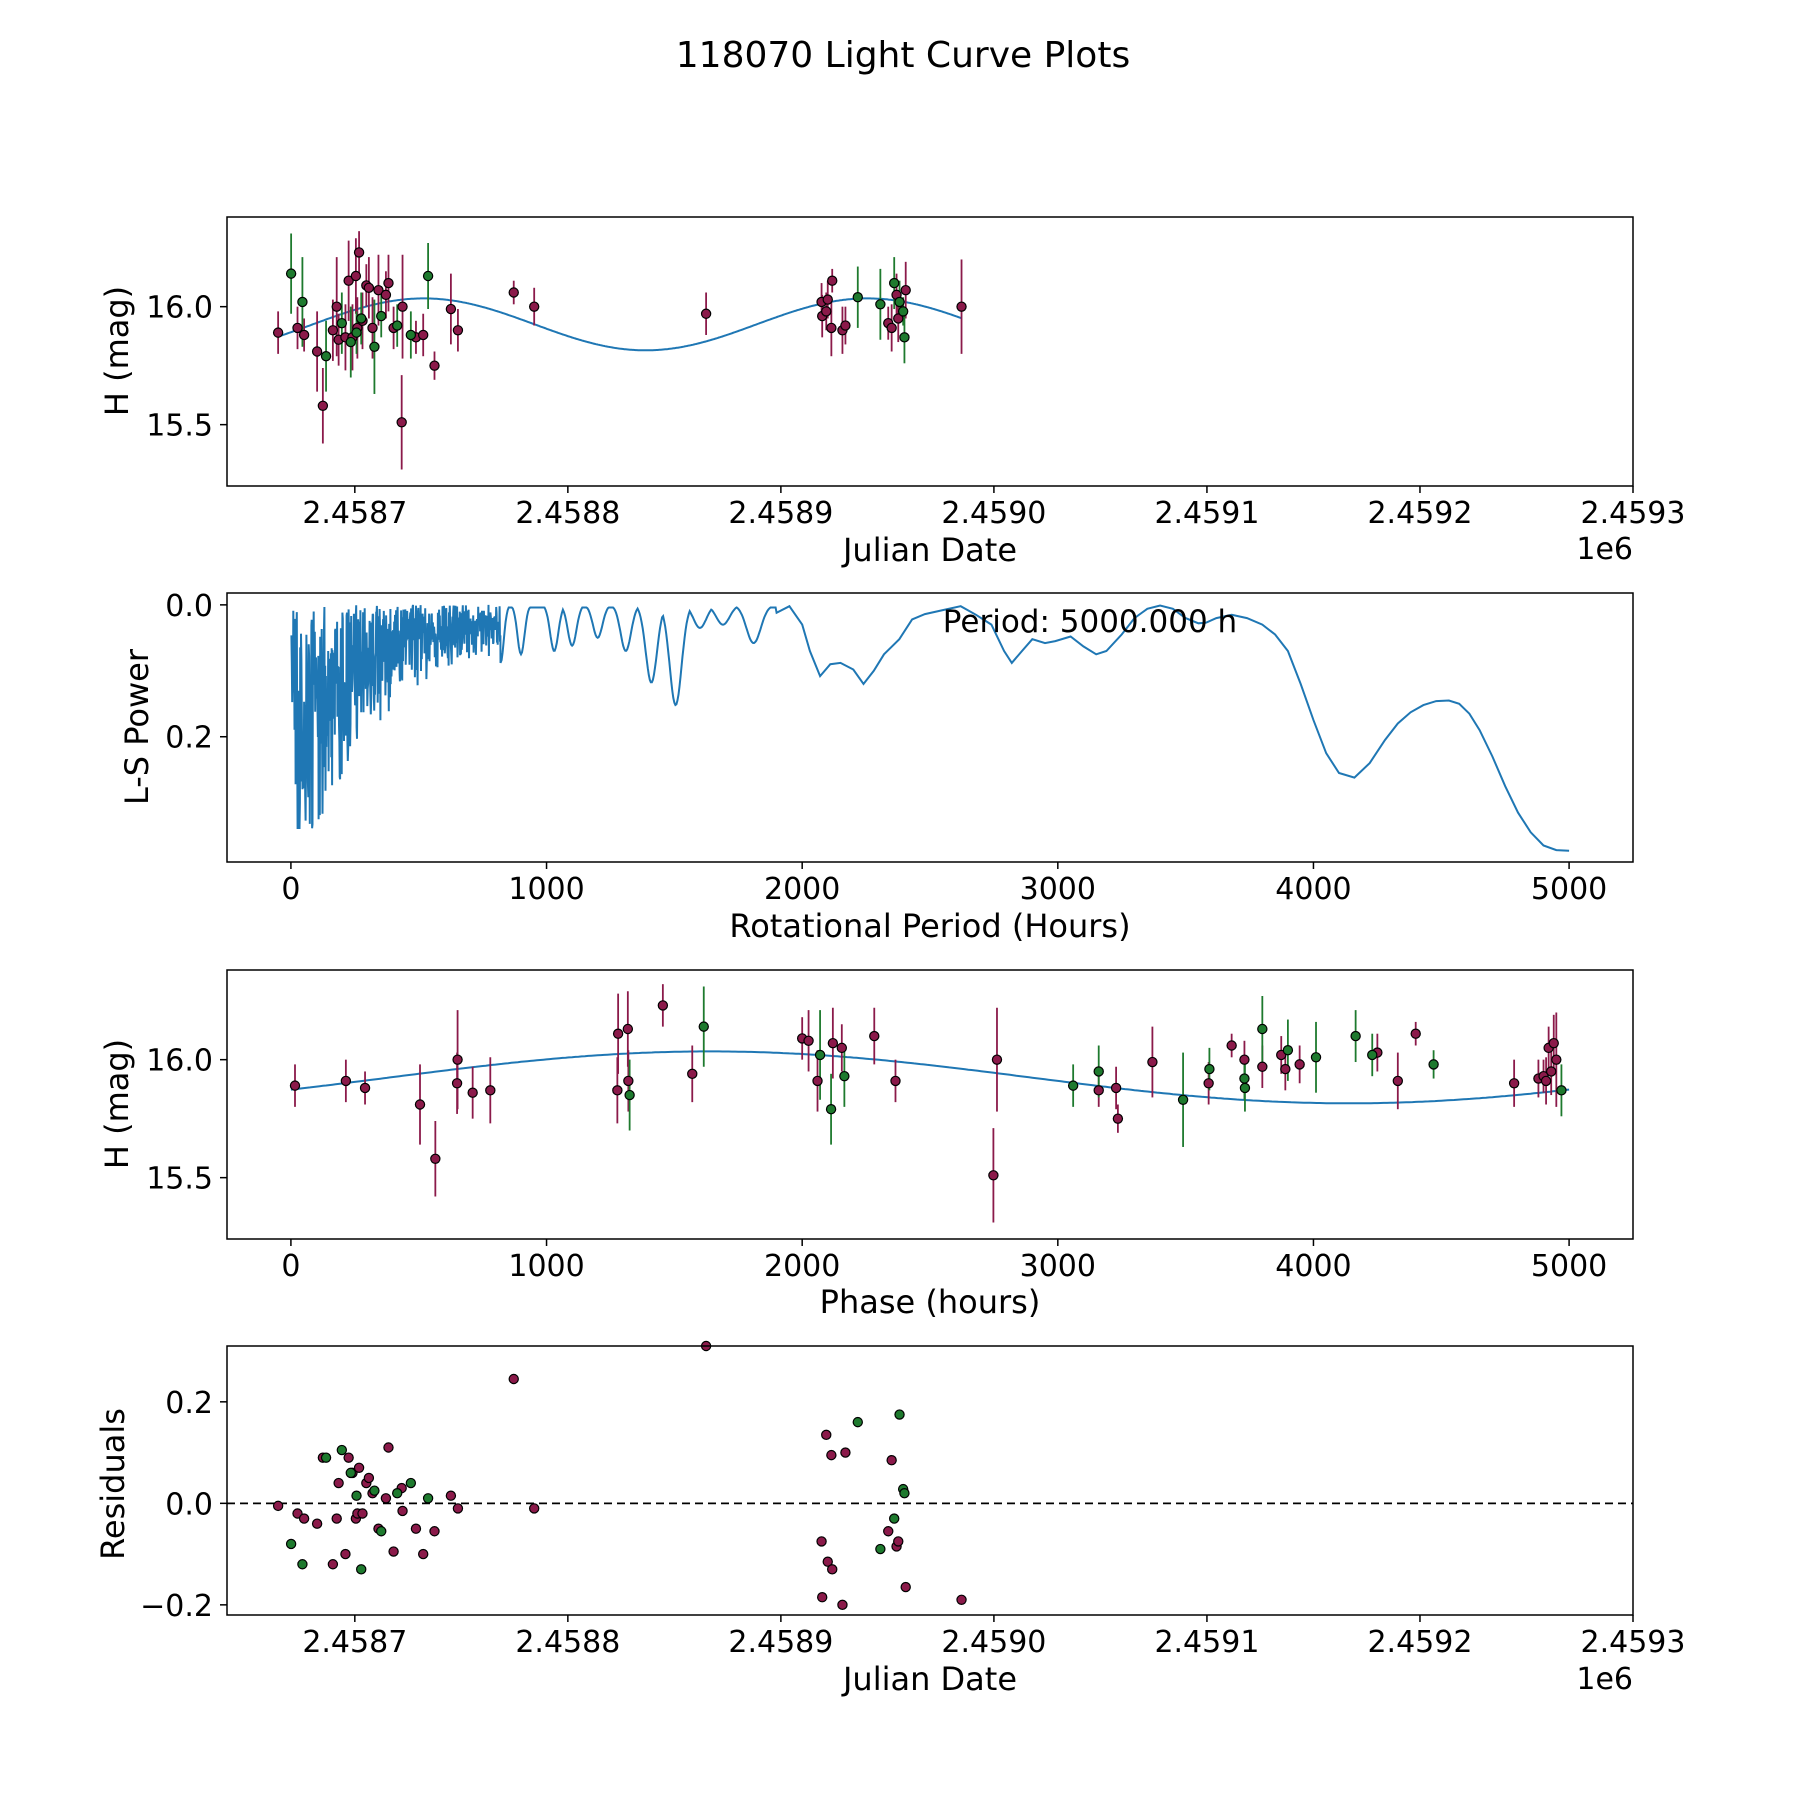 This screenshot has height=1800, width=1800. I want to click on lightcurve-frame, so click(930, 351).